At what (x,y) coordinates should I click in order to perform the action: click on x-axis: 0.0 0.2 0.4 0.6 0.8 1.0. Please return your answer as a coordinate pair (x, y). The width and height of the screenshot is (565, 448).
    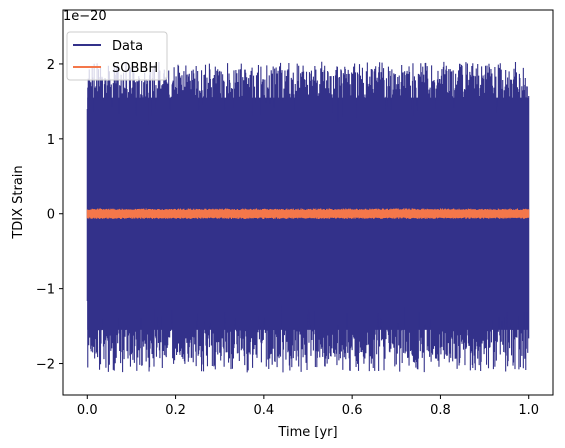
    Looking at the image, I should click on (308, 406).